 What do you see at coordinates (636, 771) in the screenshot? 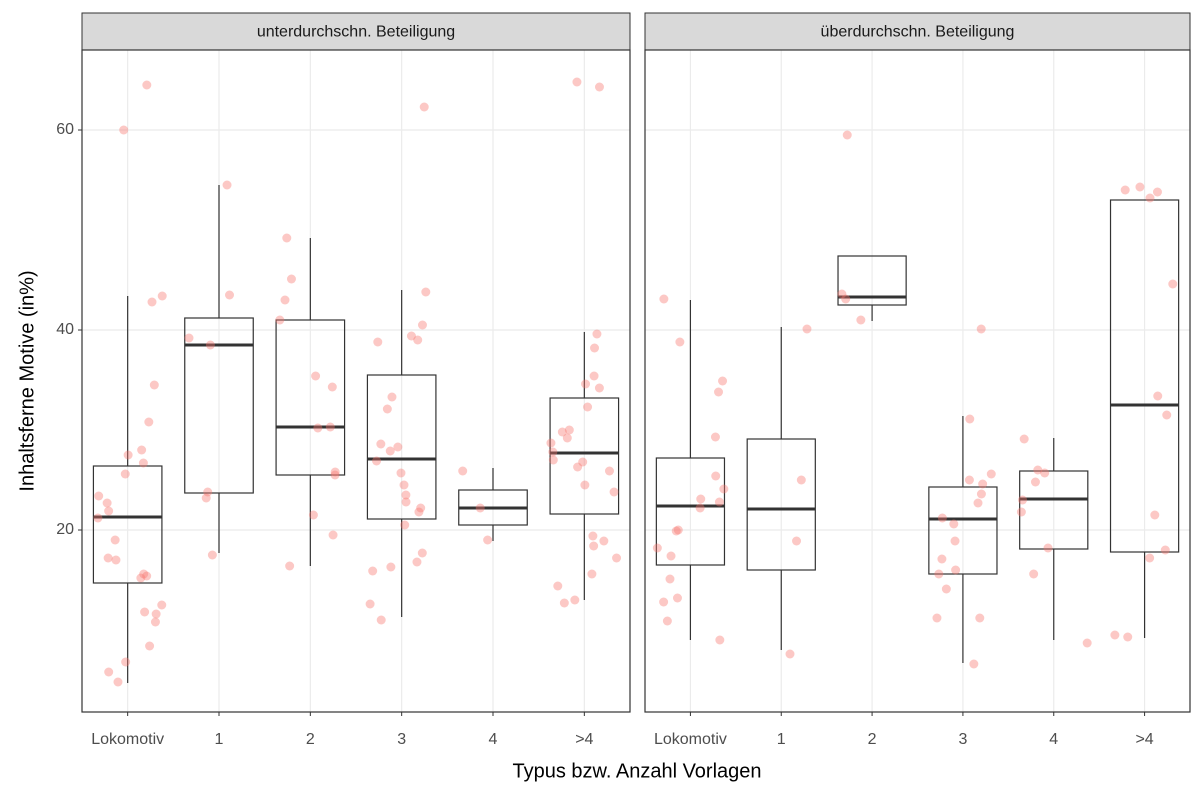
I see `x-axis-title: Typus bzw. Anzahl Vorlagen` at bounding box center [636, 771].